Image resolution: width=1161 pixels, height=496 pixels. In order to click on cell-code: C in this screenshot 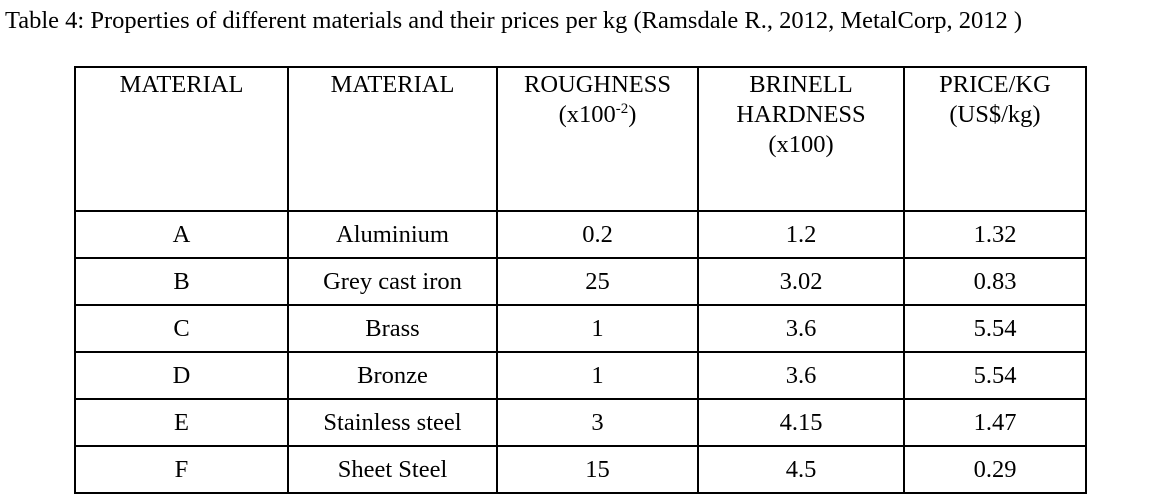, I will do `click(181, 328)`.